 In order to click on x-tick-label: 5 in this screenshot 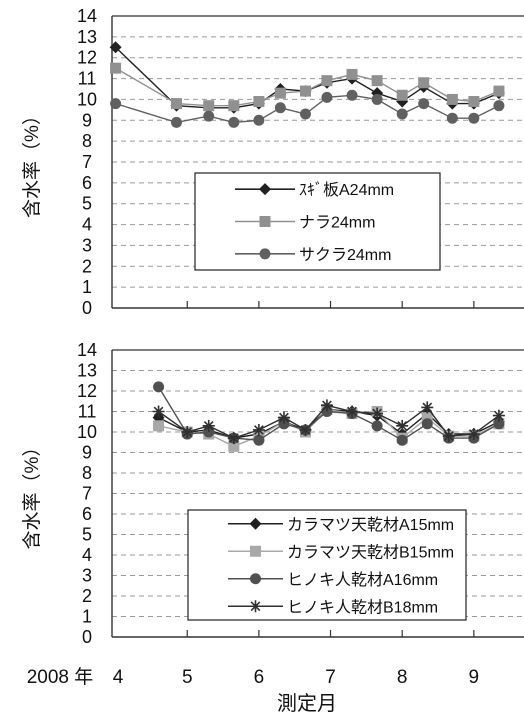, I will do `click(187, 677)`.